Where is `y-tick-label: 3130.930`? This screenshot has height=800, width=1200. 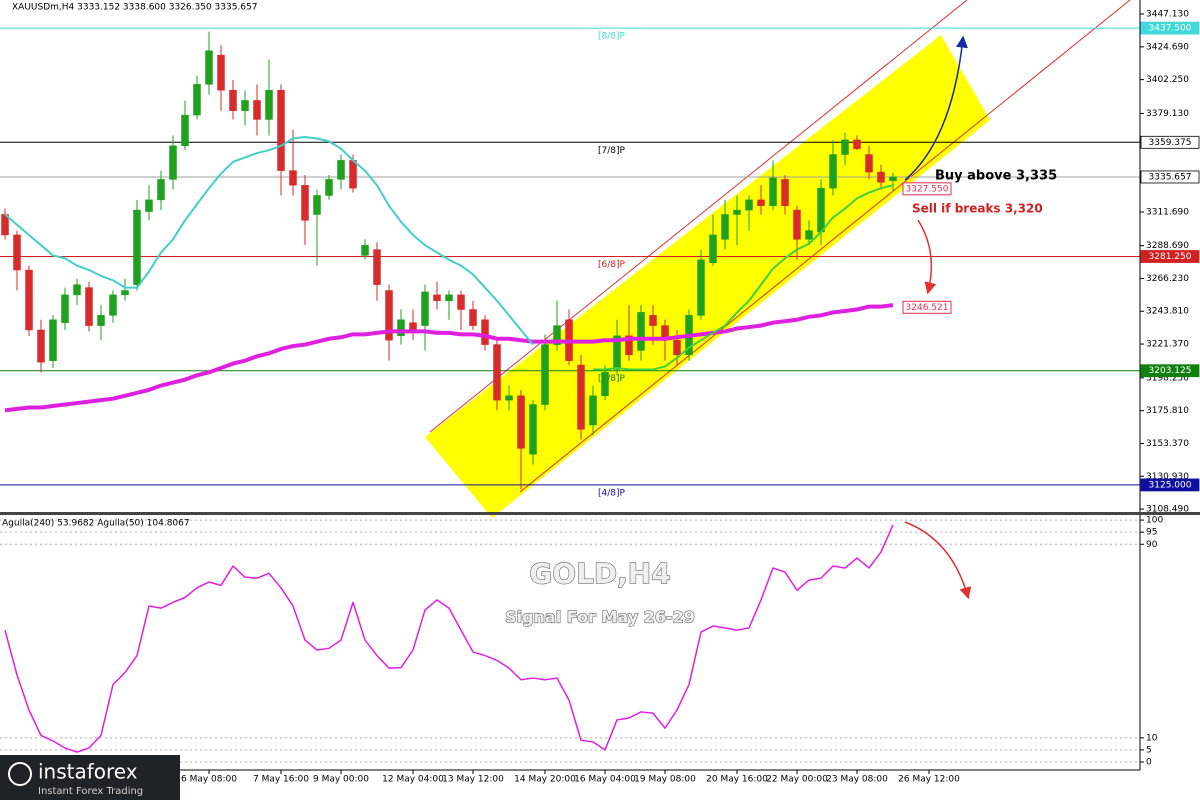
y-tick-label: 3130.930 is located at coordinates (1167, 477).